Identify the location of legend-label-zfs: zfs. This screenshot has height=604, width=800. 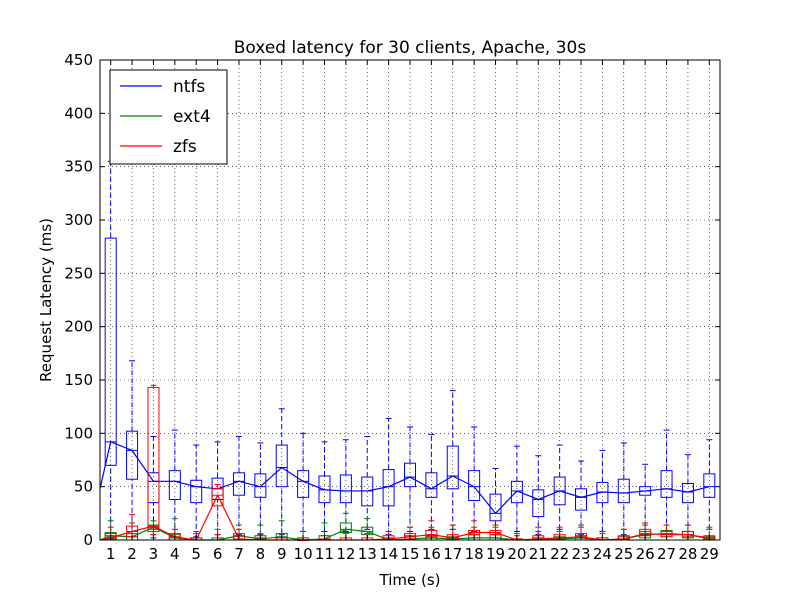
(185, 147).